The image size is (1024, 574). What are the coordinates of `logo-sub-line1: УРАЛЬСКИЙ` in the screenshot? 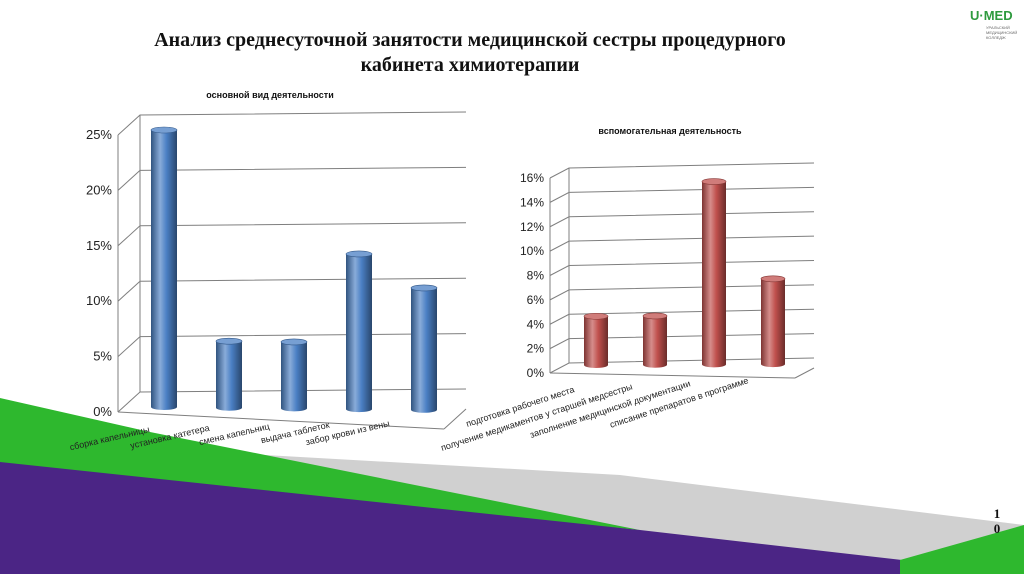 It's located at (998, 27).